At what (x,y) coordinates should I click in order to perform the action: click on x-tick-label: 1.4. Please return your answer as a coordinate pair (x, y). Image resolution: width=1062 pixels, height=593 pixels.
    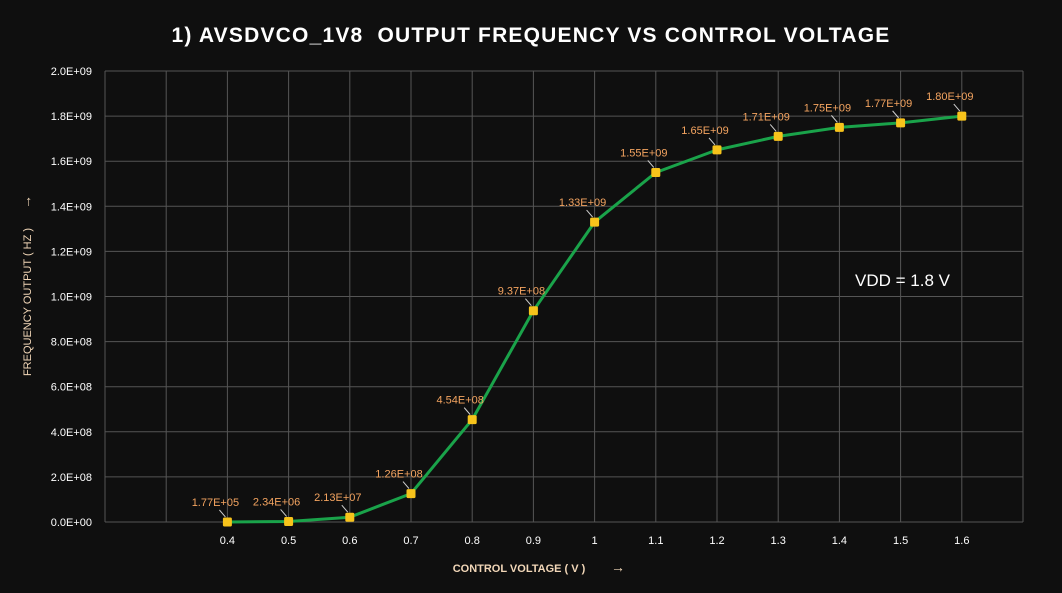
    Looking at the image, I should click on (839, 541).